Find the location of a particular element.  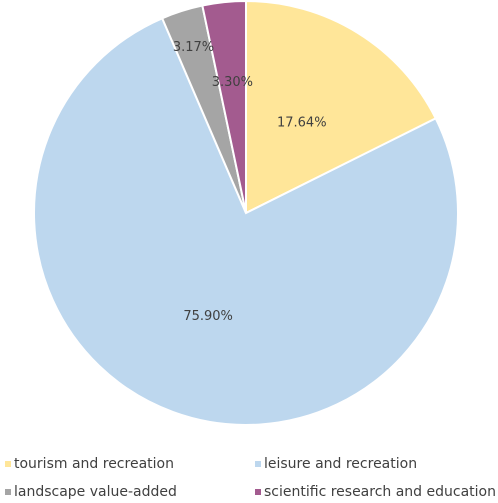

data-label: 3.17% is located at coordinates (193, 47).